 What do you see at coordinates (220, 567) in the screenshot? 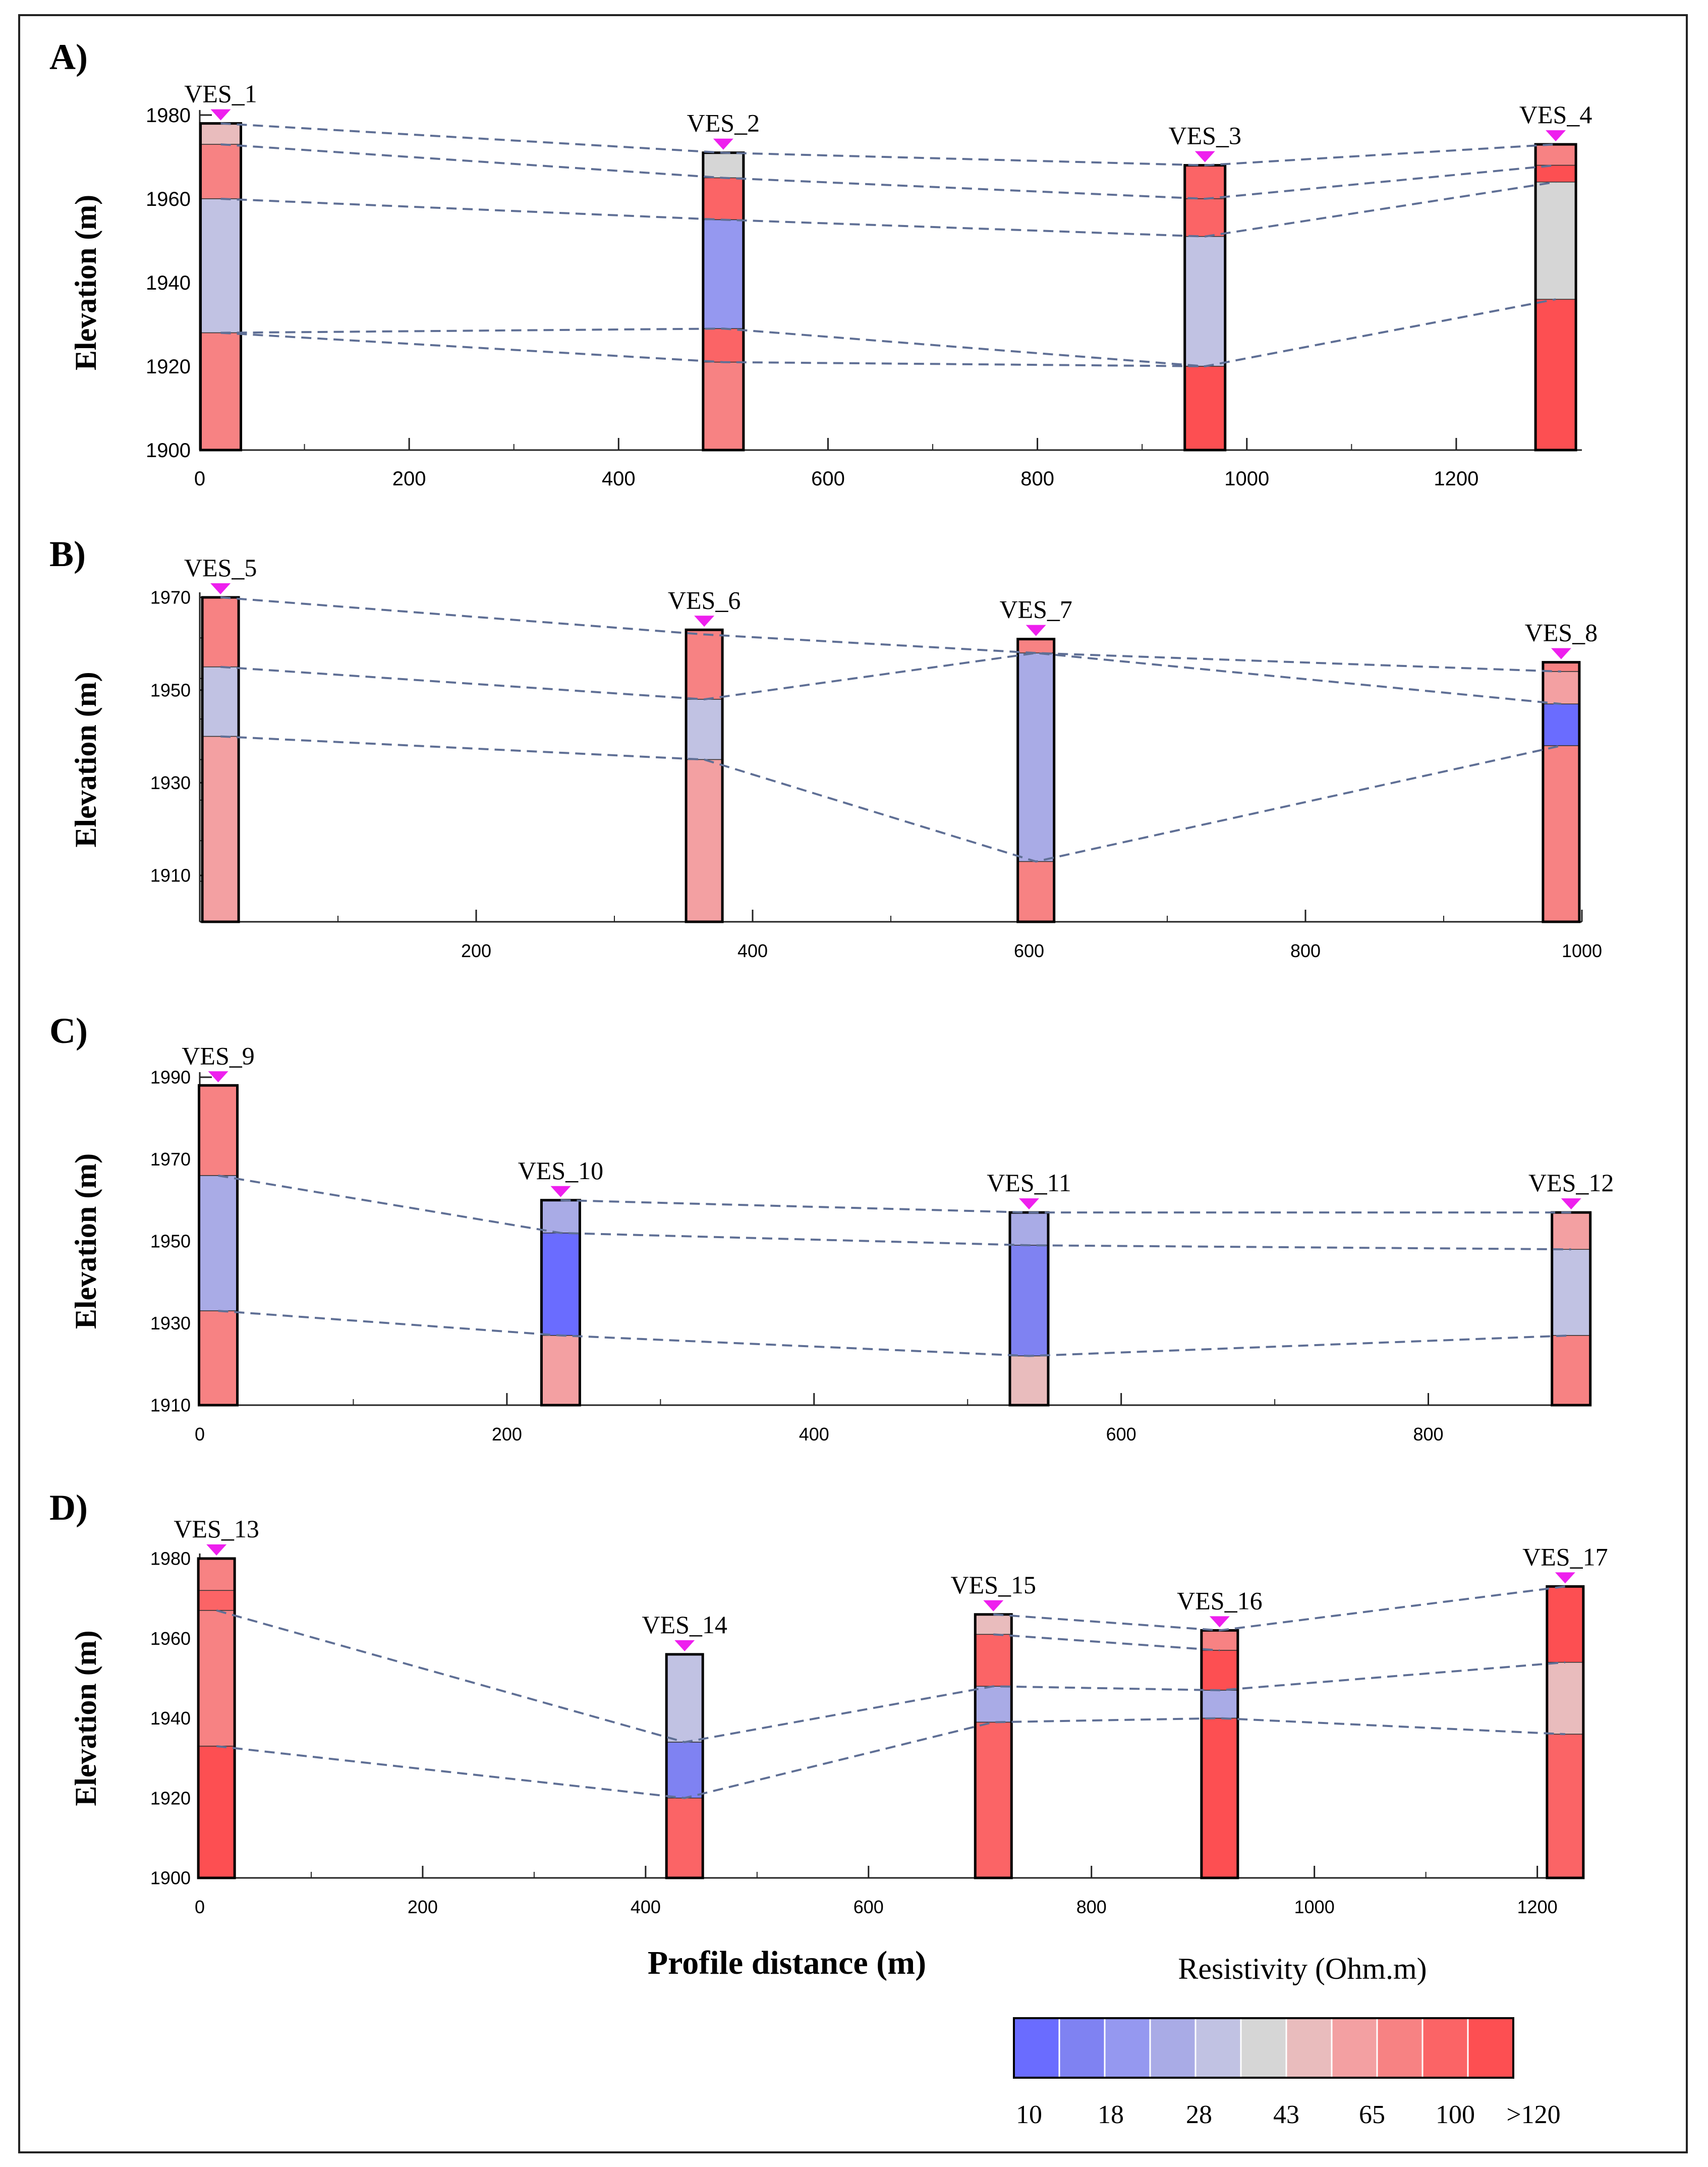
I see `ves-label: VES_5` at bounding box center [220, 567].